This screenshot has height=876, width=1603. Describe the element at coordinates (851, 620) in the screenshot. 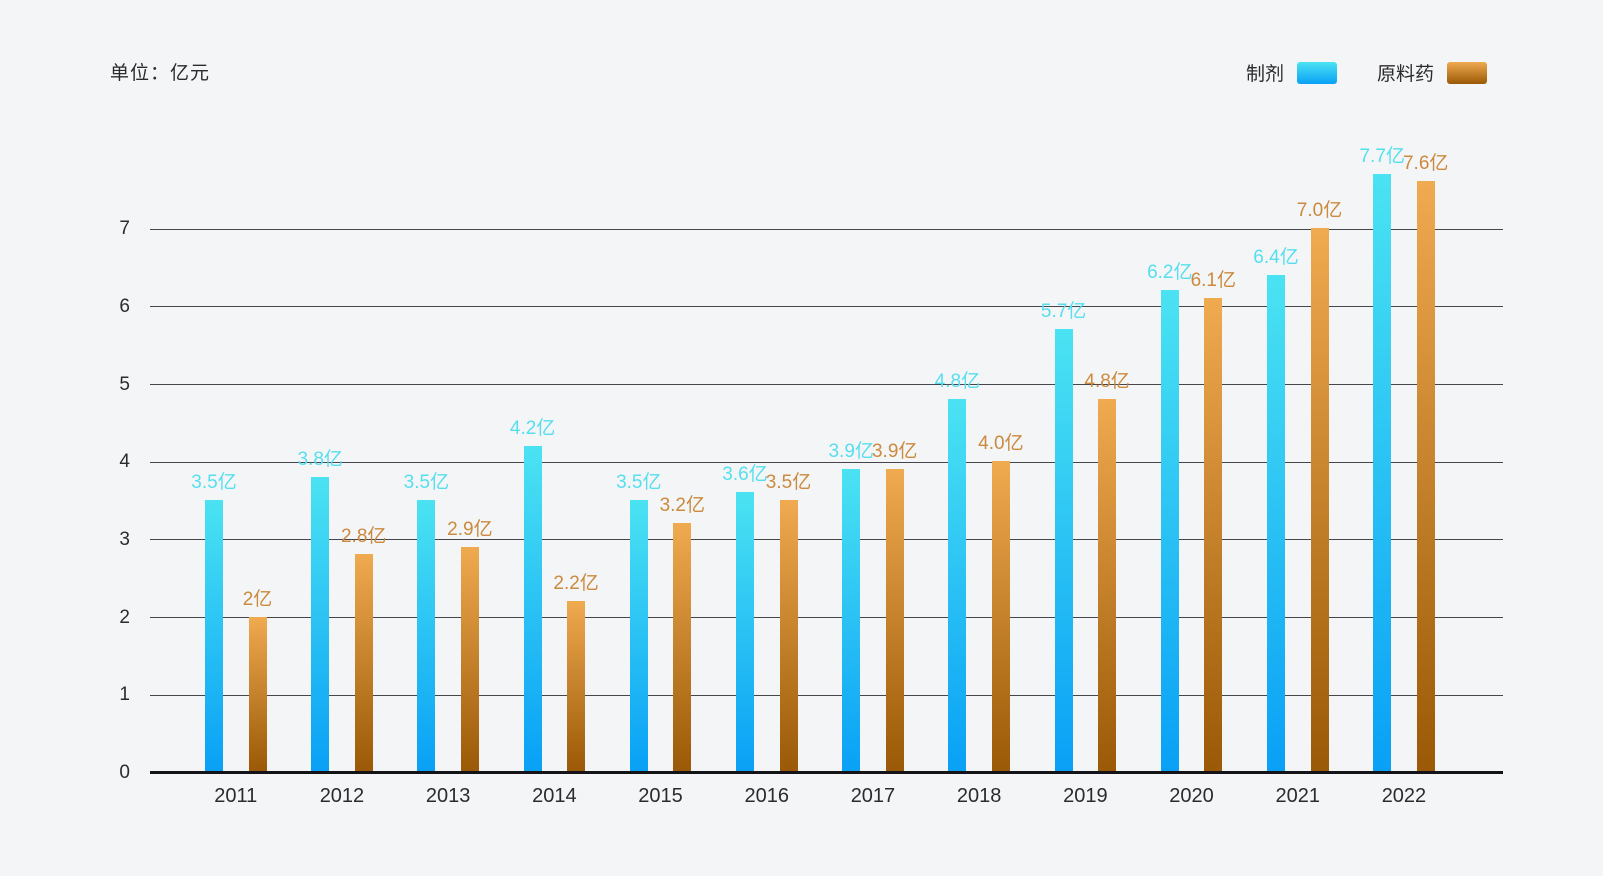

I see `bar-formulation-2017` at that location.